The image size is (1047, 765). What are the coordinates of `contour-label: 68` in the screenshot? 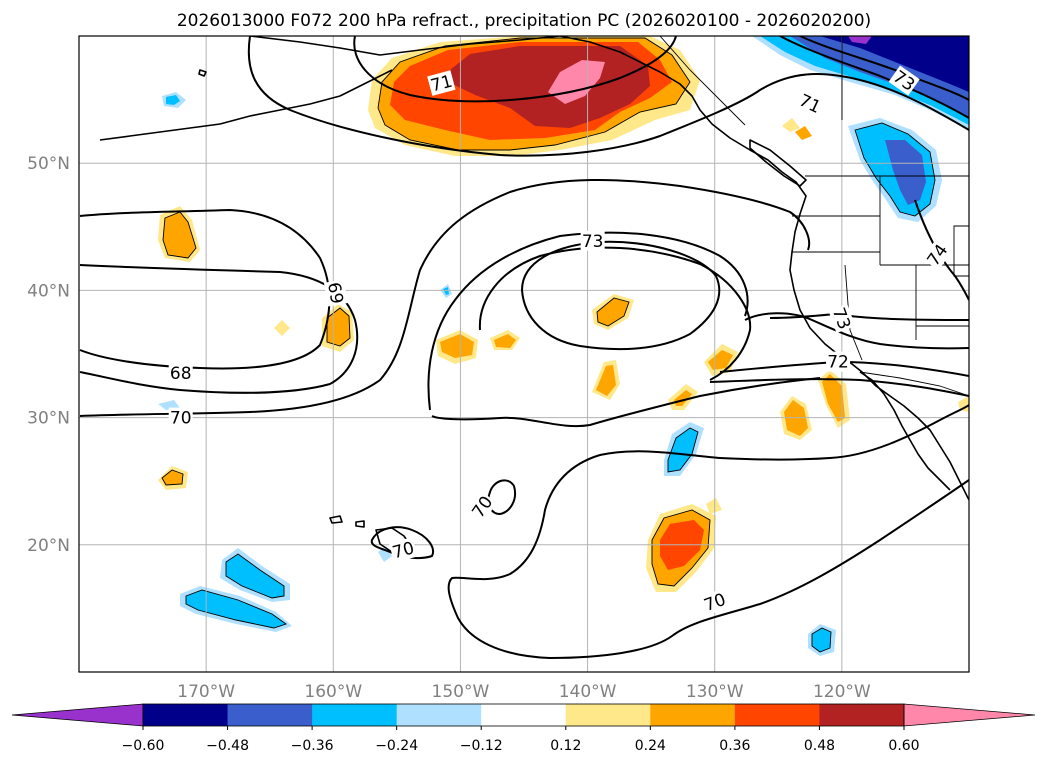 It's located at (181, 374).